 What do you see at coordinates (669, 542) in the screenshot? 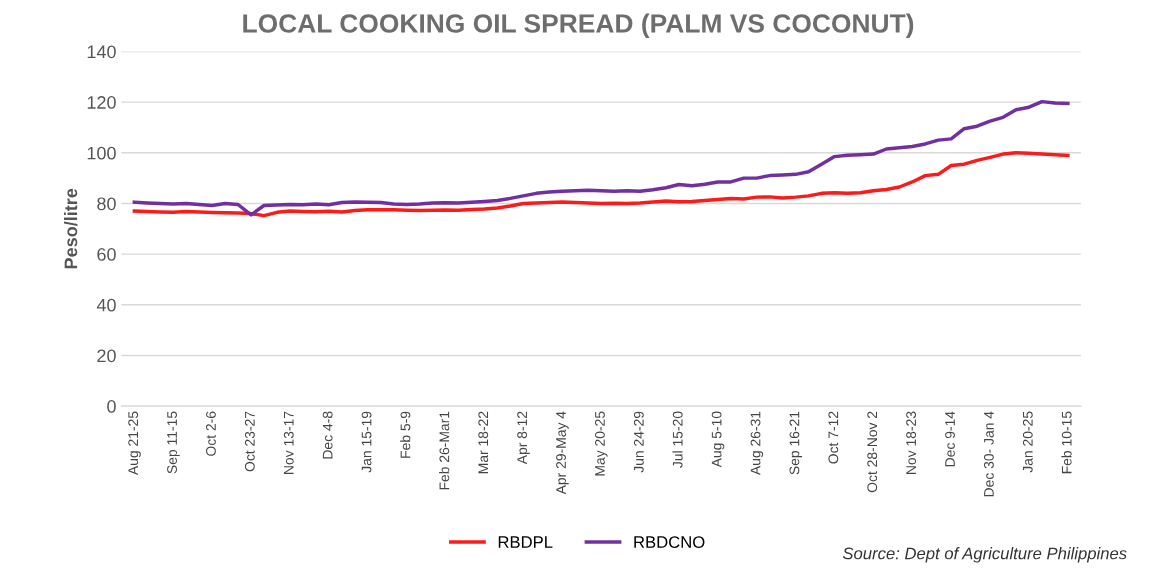
I see `legend-label: RBDCNO` at bounding box center [669, 542].